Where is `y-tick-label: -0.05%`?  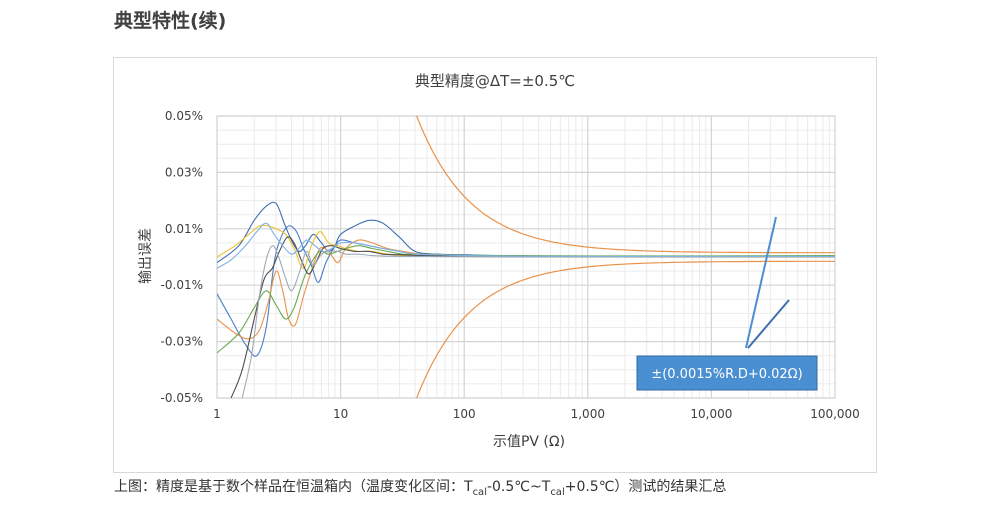 y-tick-label: -0.05% is located at coordinates (182, 398).